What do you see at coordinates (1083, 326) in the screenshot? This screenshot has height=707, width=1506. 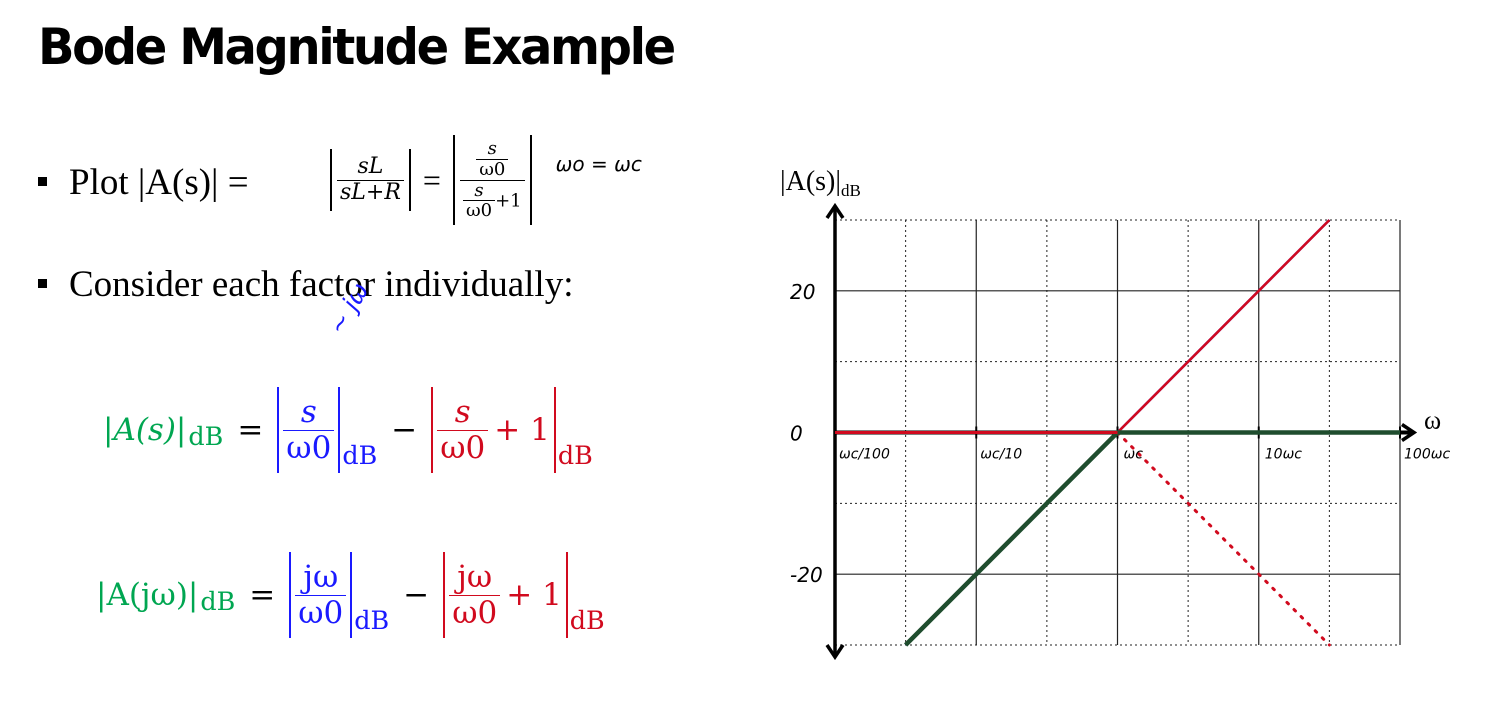 I see `series-red_pole` at bounding box center [1083, 326].